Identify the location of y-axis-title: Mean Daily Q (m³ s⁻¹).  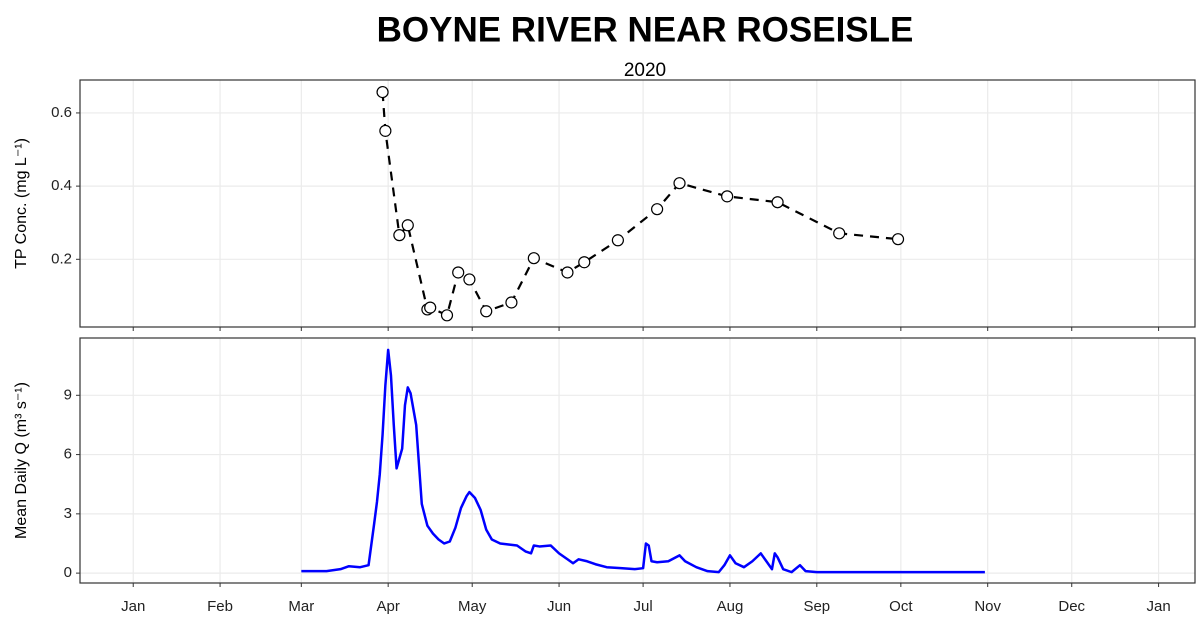
(21, 460).